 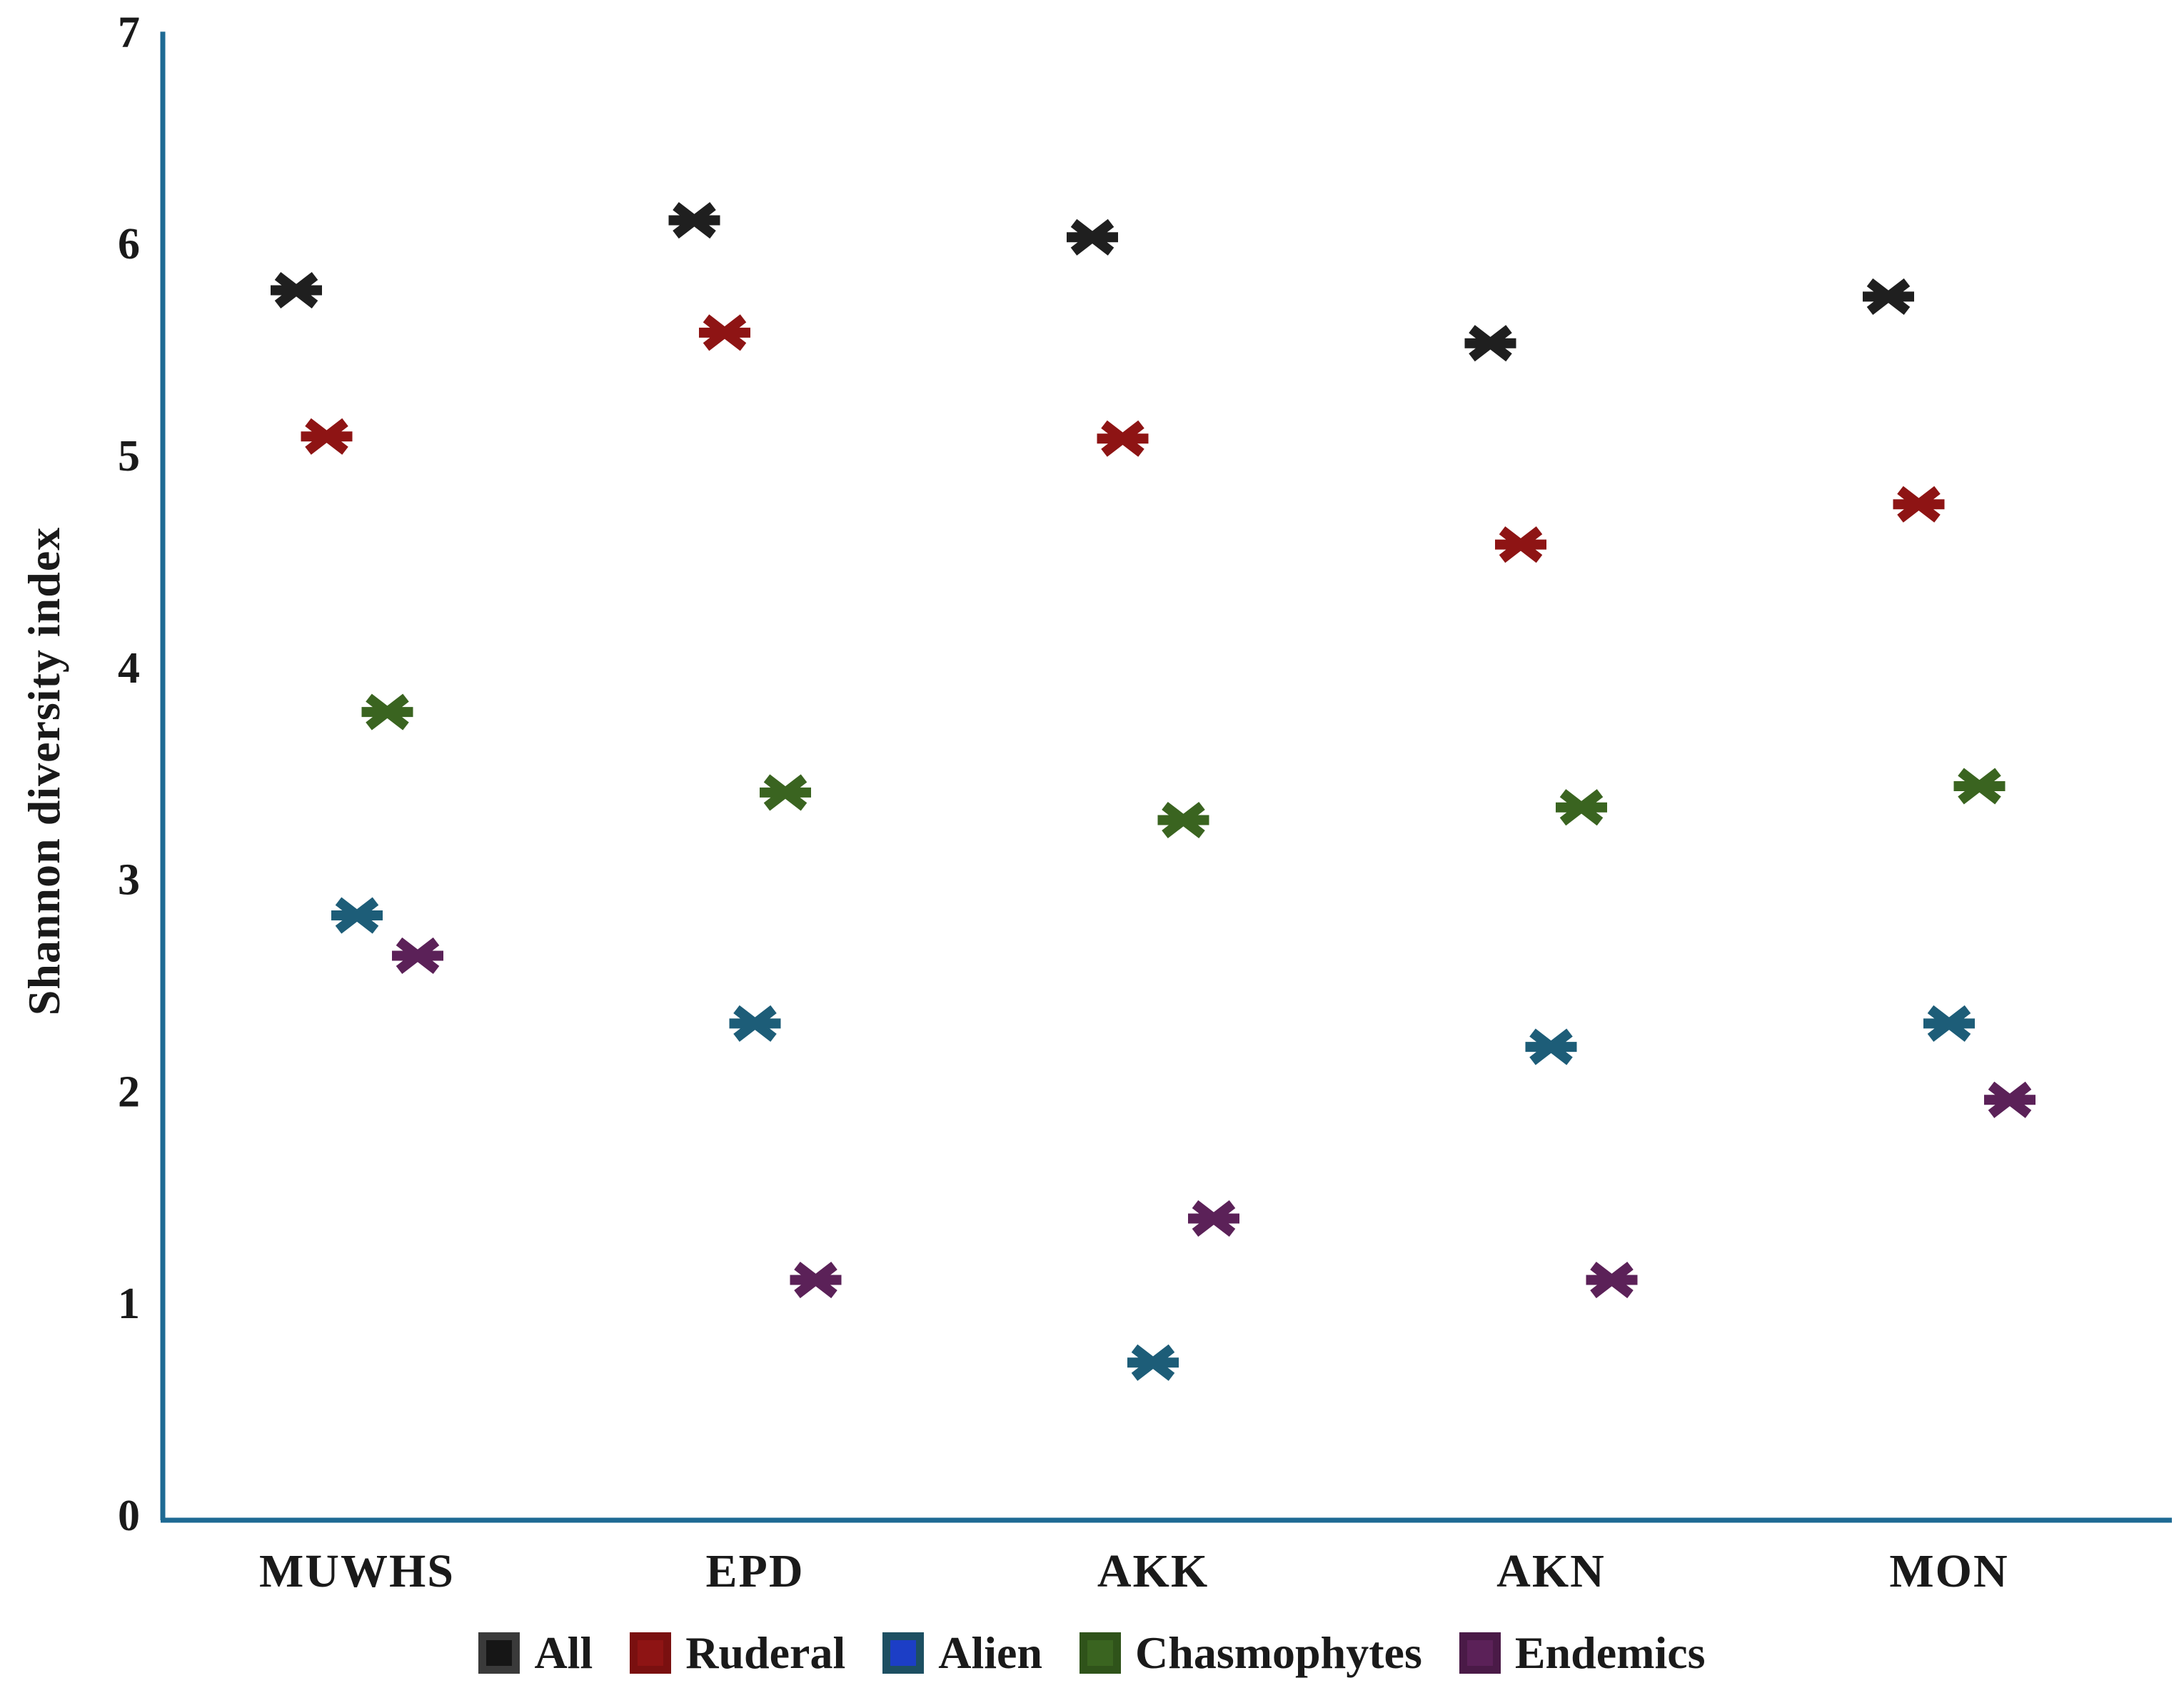 I want to click on legend-item-Ruderal: Ruderal, so click(x=737, y=1653).